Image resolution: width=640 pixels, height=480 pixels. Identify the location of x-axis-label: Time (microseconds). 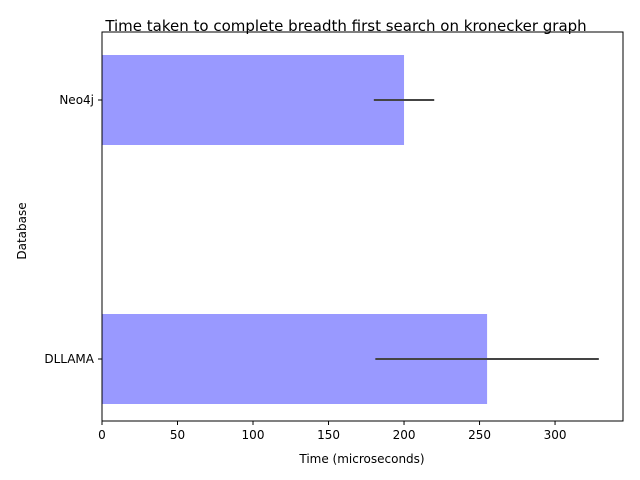
(361, 459).